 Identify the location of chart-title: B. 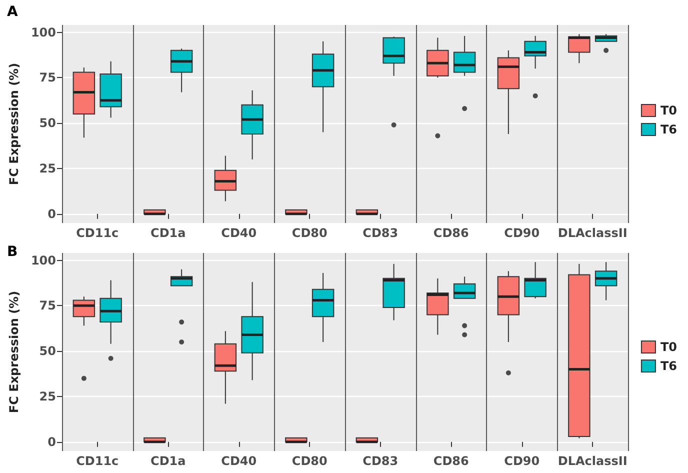
(12, 252).